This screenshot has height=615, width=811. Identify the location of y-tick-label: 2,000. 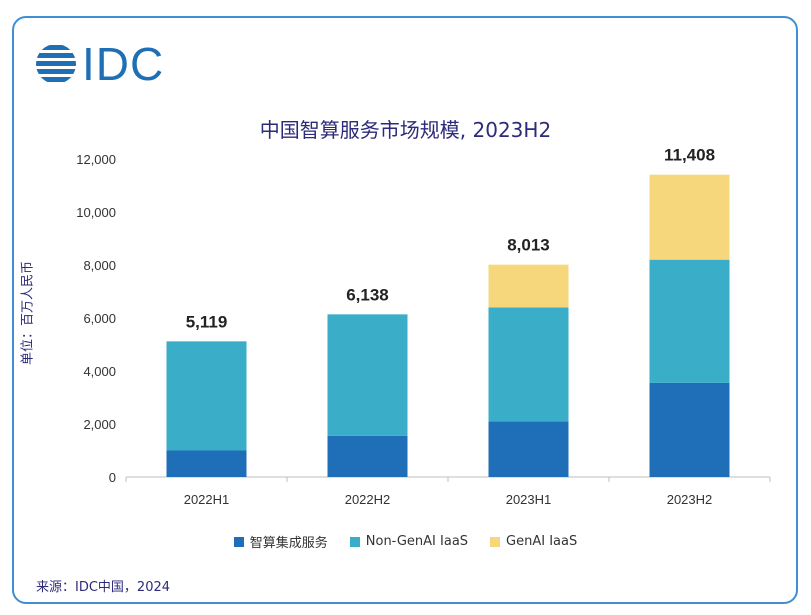
(99, 424).